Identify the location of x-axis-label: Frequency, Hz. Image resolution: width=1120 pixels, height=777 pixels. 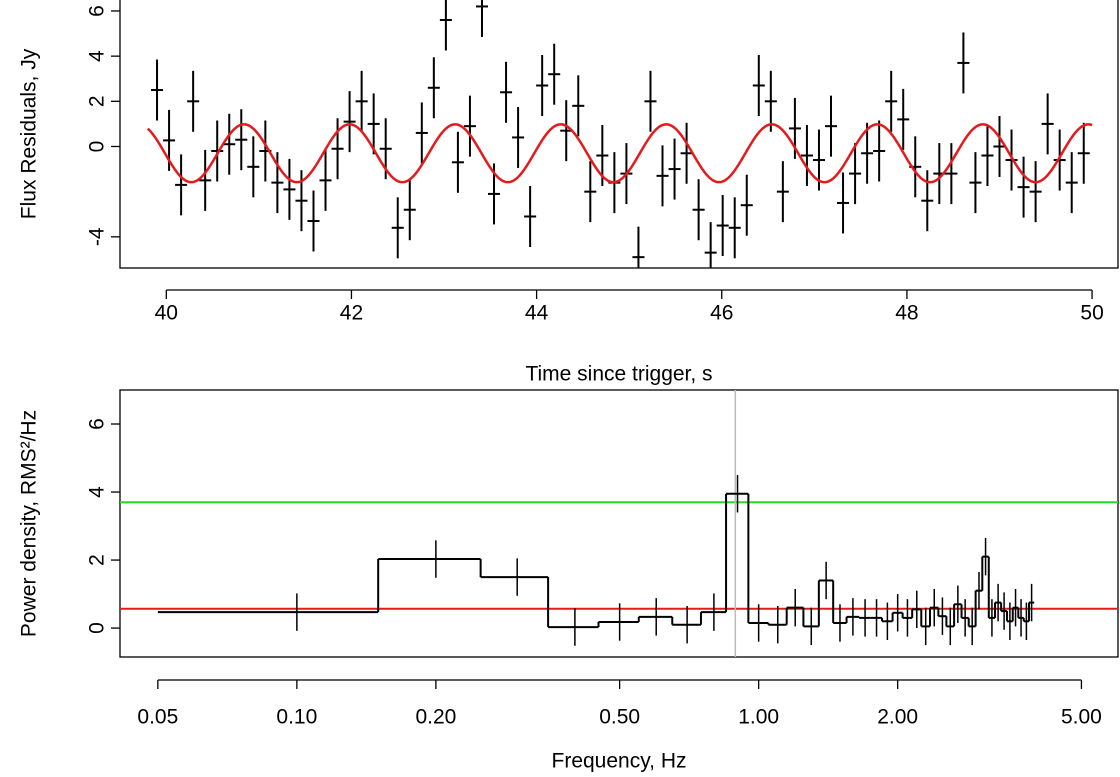
(619, 761).